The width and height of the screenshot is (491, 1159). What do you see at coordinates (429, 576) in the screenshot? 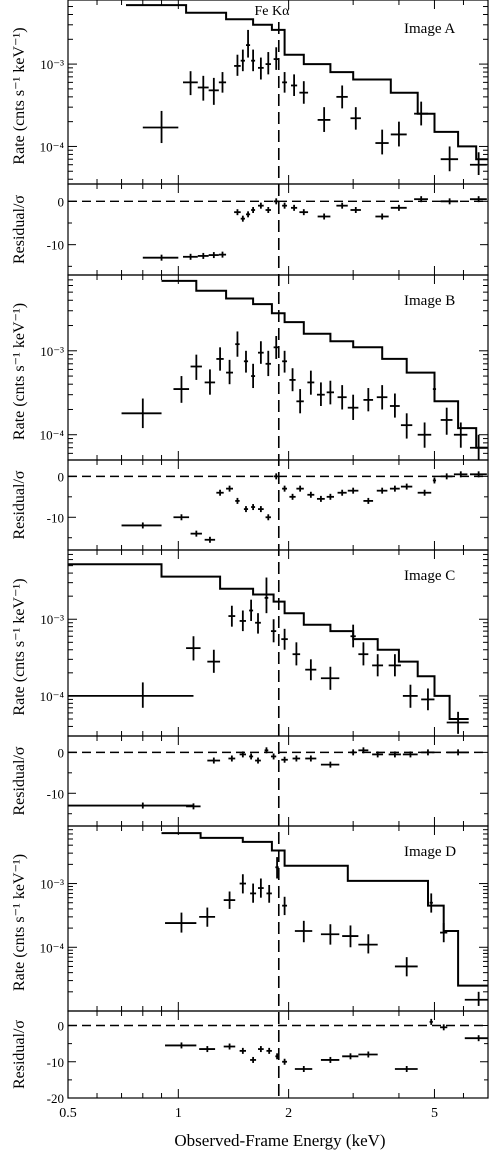
I see `image-label: Image C` at bounding box center [429, 576].